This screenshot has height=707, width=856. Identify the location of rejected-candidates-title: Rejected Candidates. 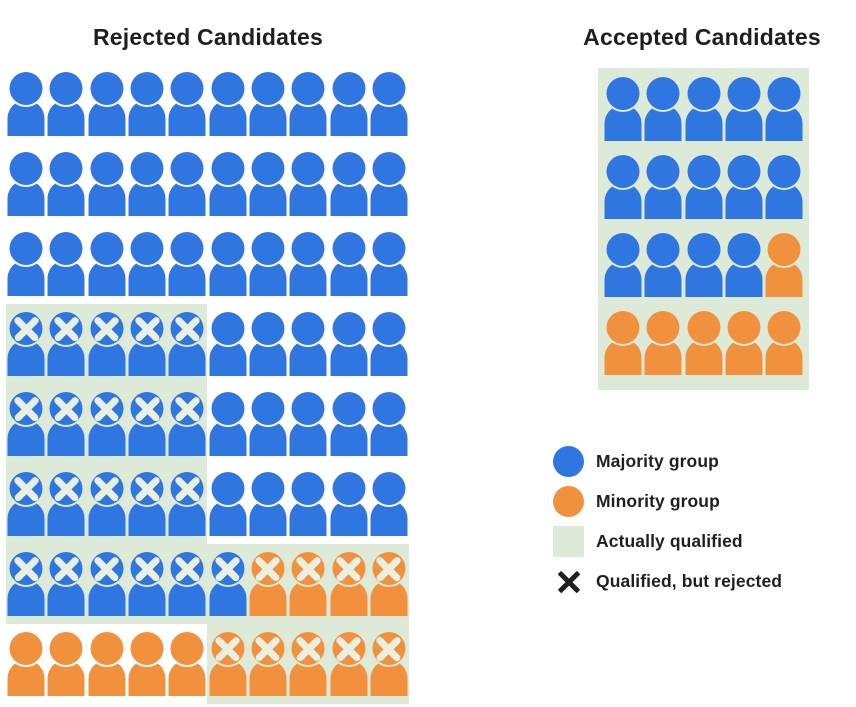
(208, 37).